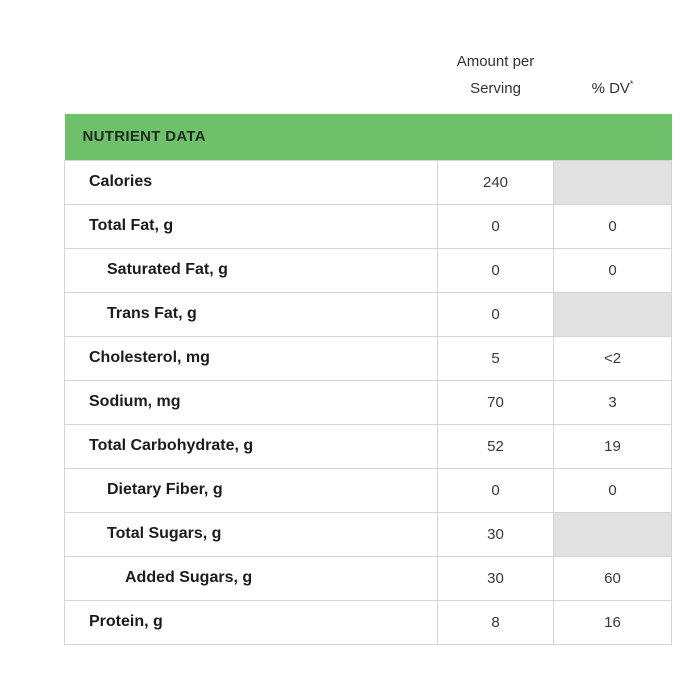  I want to click on dv-cell: <2, so click(612, 358).